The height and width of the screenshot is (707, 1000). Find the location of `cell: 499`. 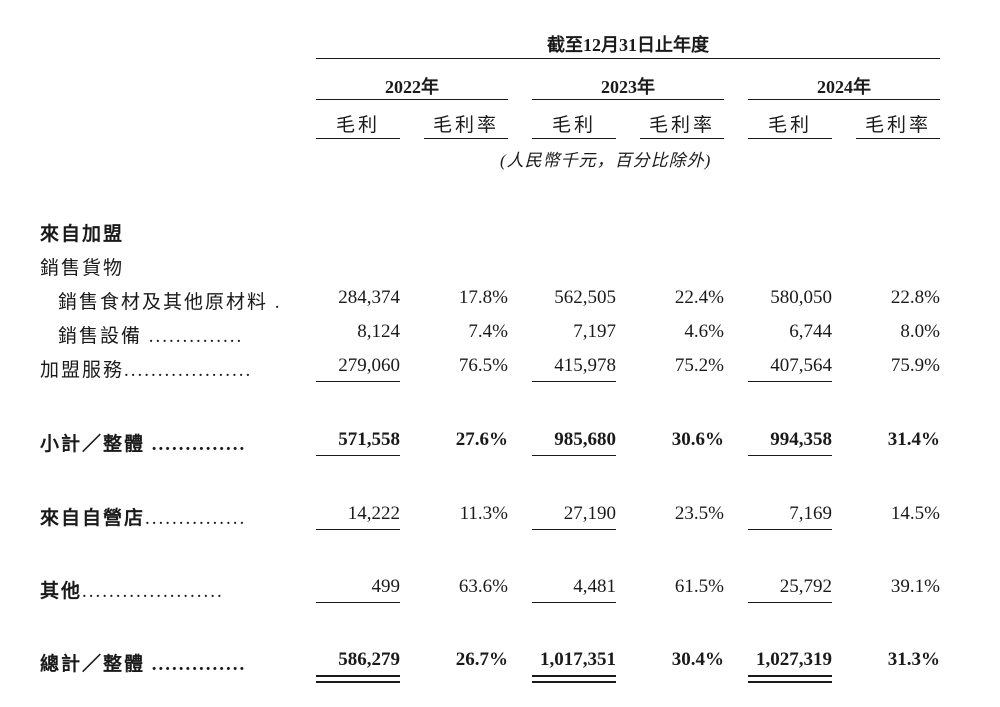

cell: 499 is located at coordinates (386, 586).